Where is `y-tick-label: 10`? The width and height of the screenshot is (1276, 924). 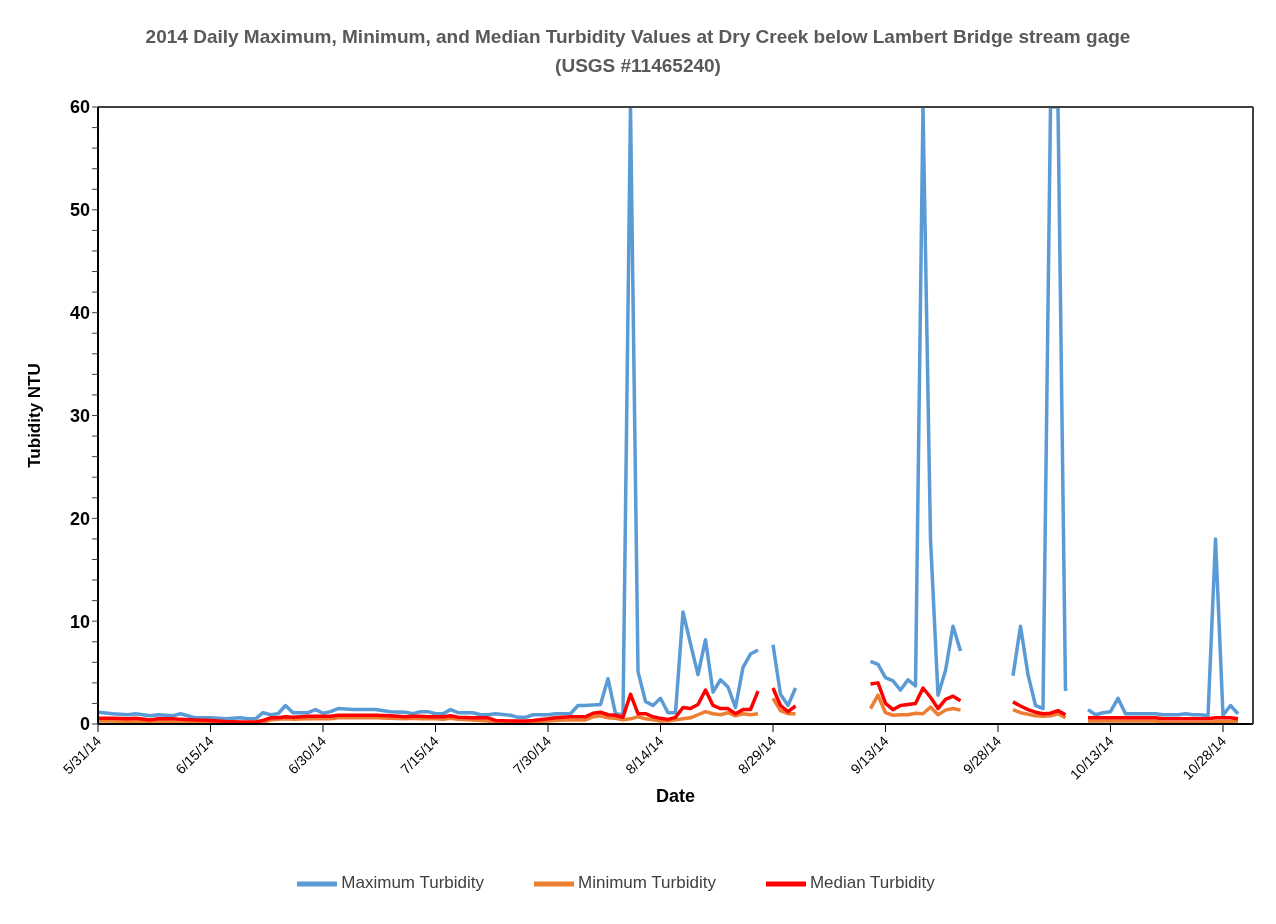
y-tick-label: 10 is located at coordinates (79, 621).